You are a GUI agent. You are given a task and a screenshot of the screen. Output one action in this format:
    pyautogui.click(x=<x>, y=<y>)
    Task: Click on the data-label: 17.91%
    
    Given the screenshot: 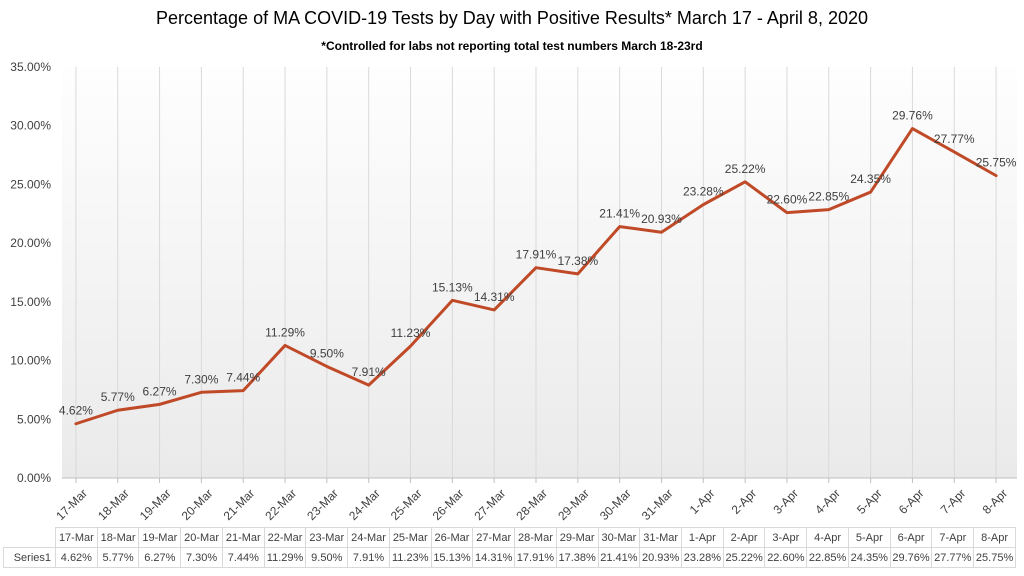 What is the action you would take?
    pyautogui.click(x=536, y=255)
    